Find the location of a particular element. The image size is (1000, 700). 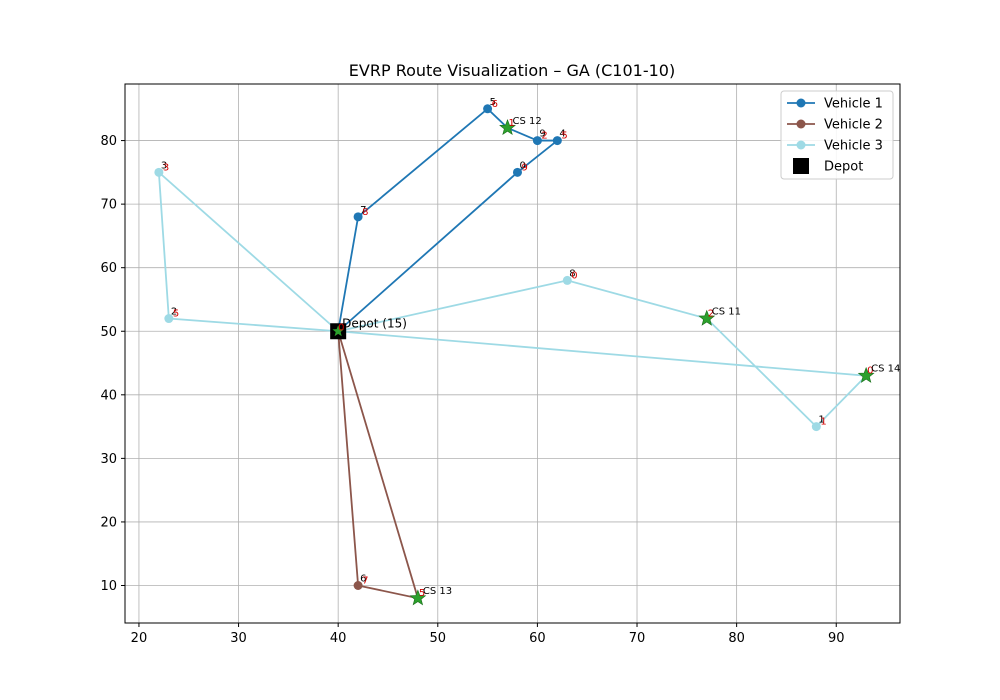

x-tick-label: 80 is located at coordinates (736, 638).